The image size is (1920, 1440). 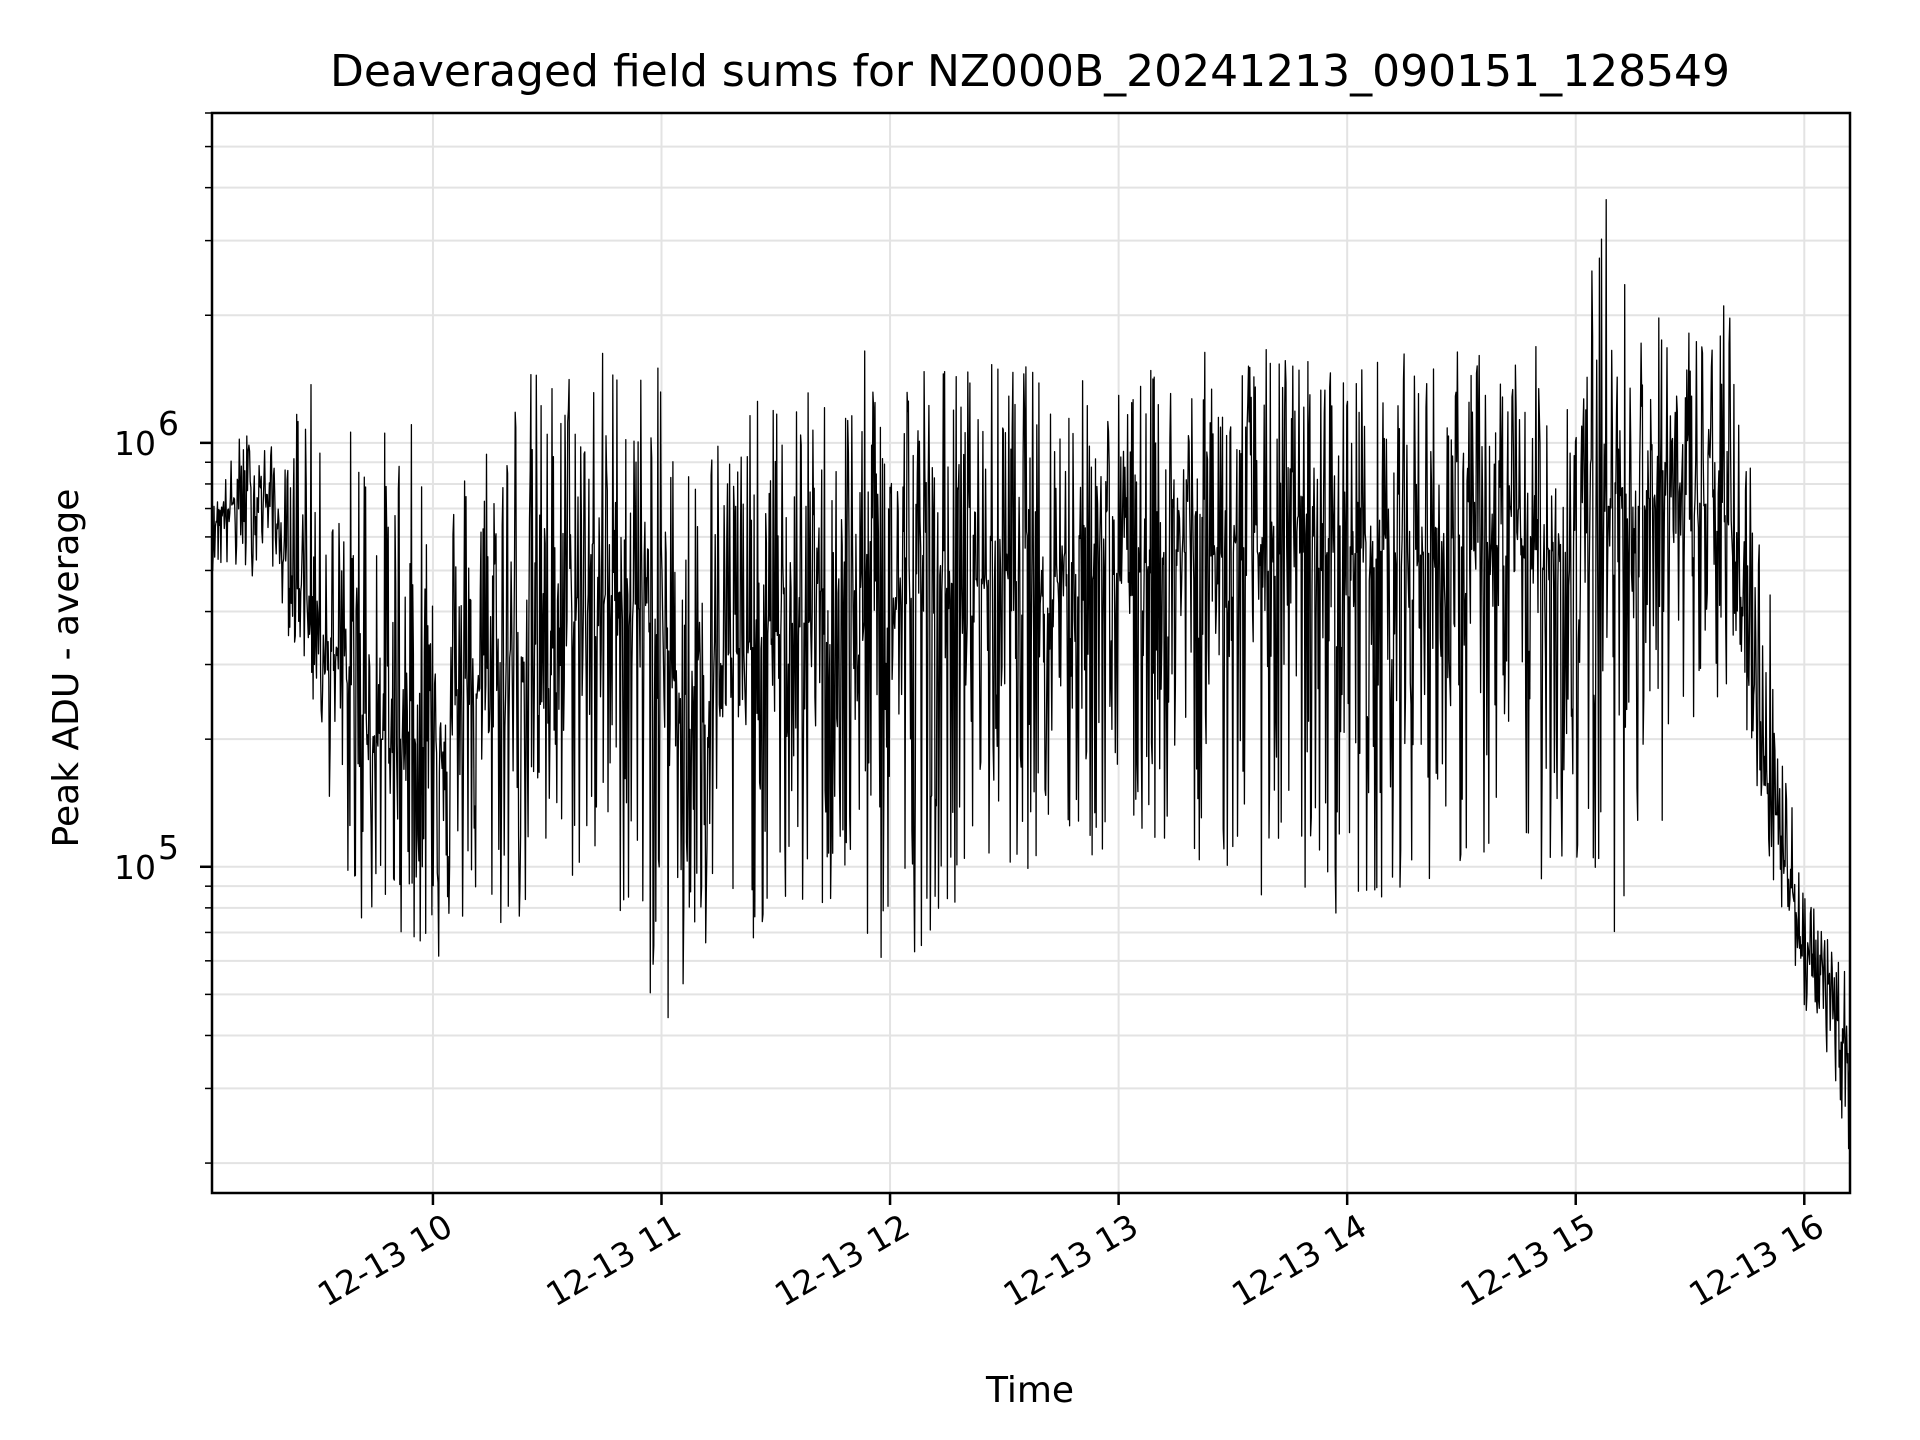 What do you see at coordinates (168, 847) in the screenshot?
I see `y-tick-label-exponent: 5` at bounding box center [168, 847].